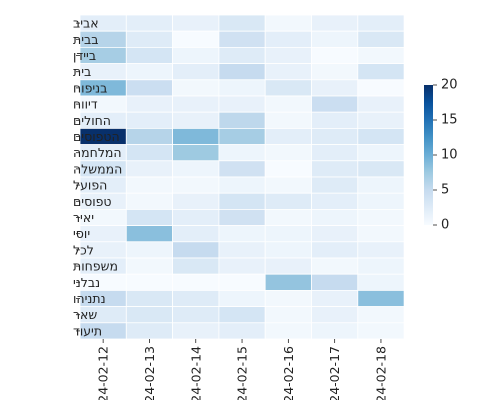  I want to click on y-tick-label: אביב, so click(86, 23).